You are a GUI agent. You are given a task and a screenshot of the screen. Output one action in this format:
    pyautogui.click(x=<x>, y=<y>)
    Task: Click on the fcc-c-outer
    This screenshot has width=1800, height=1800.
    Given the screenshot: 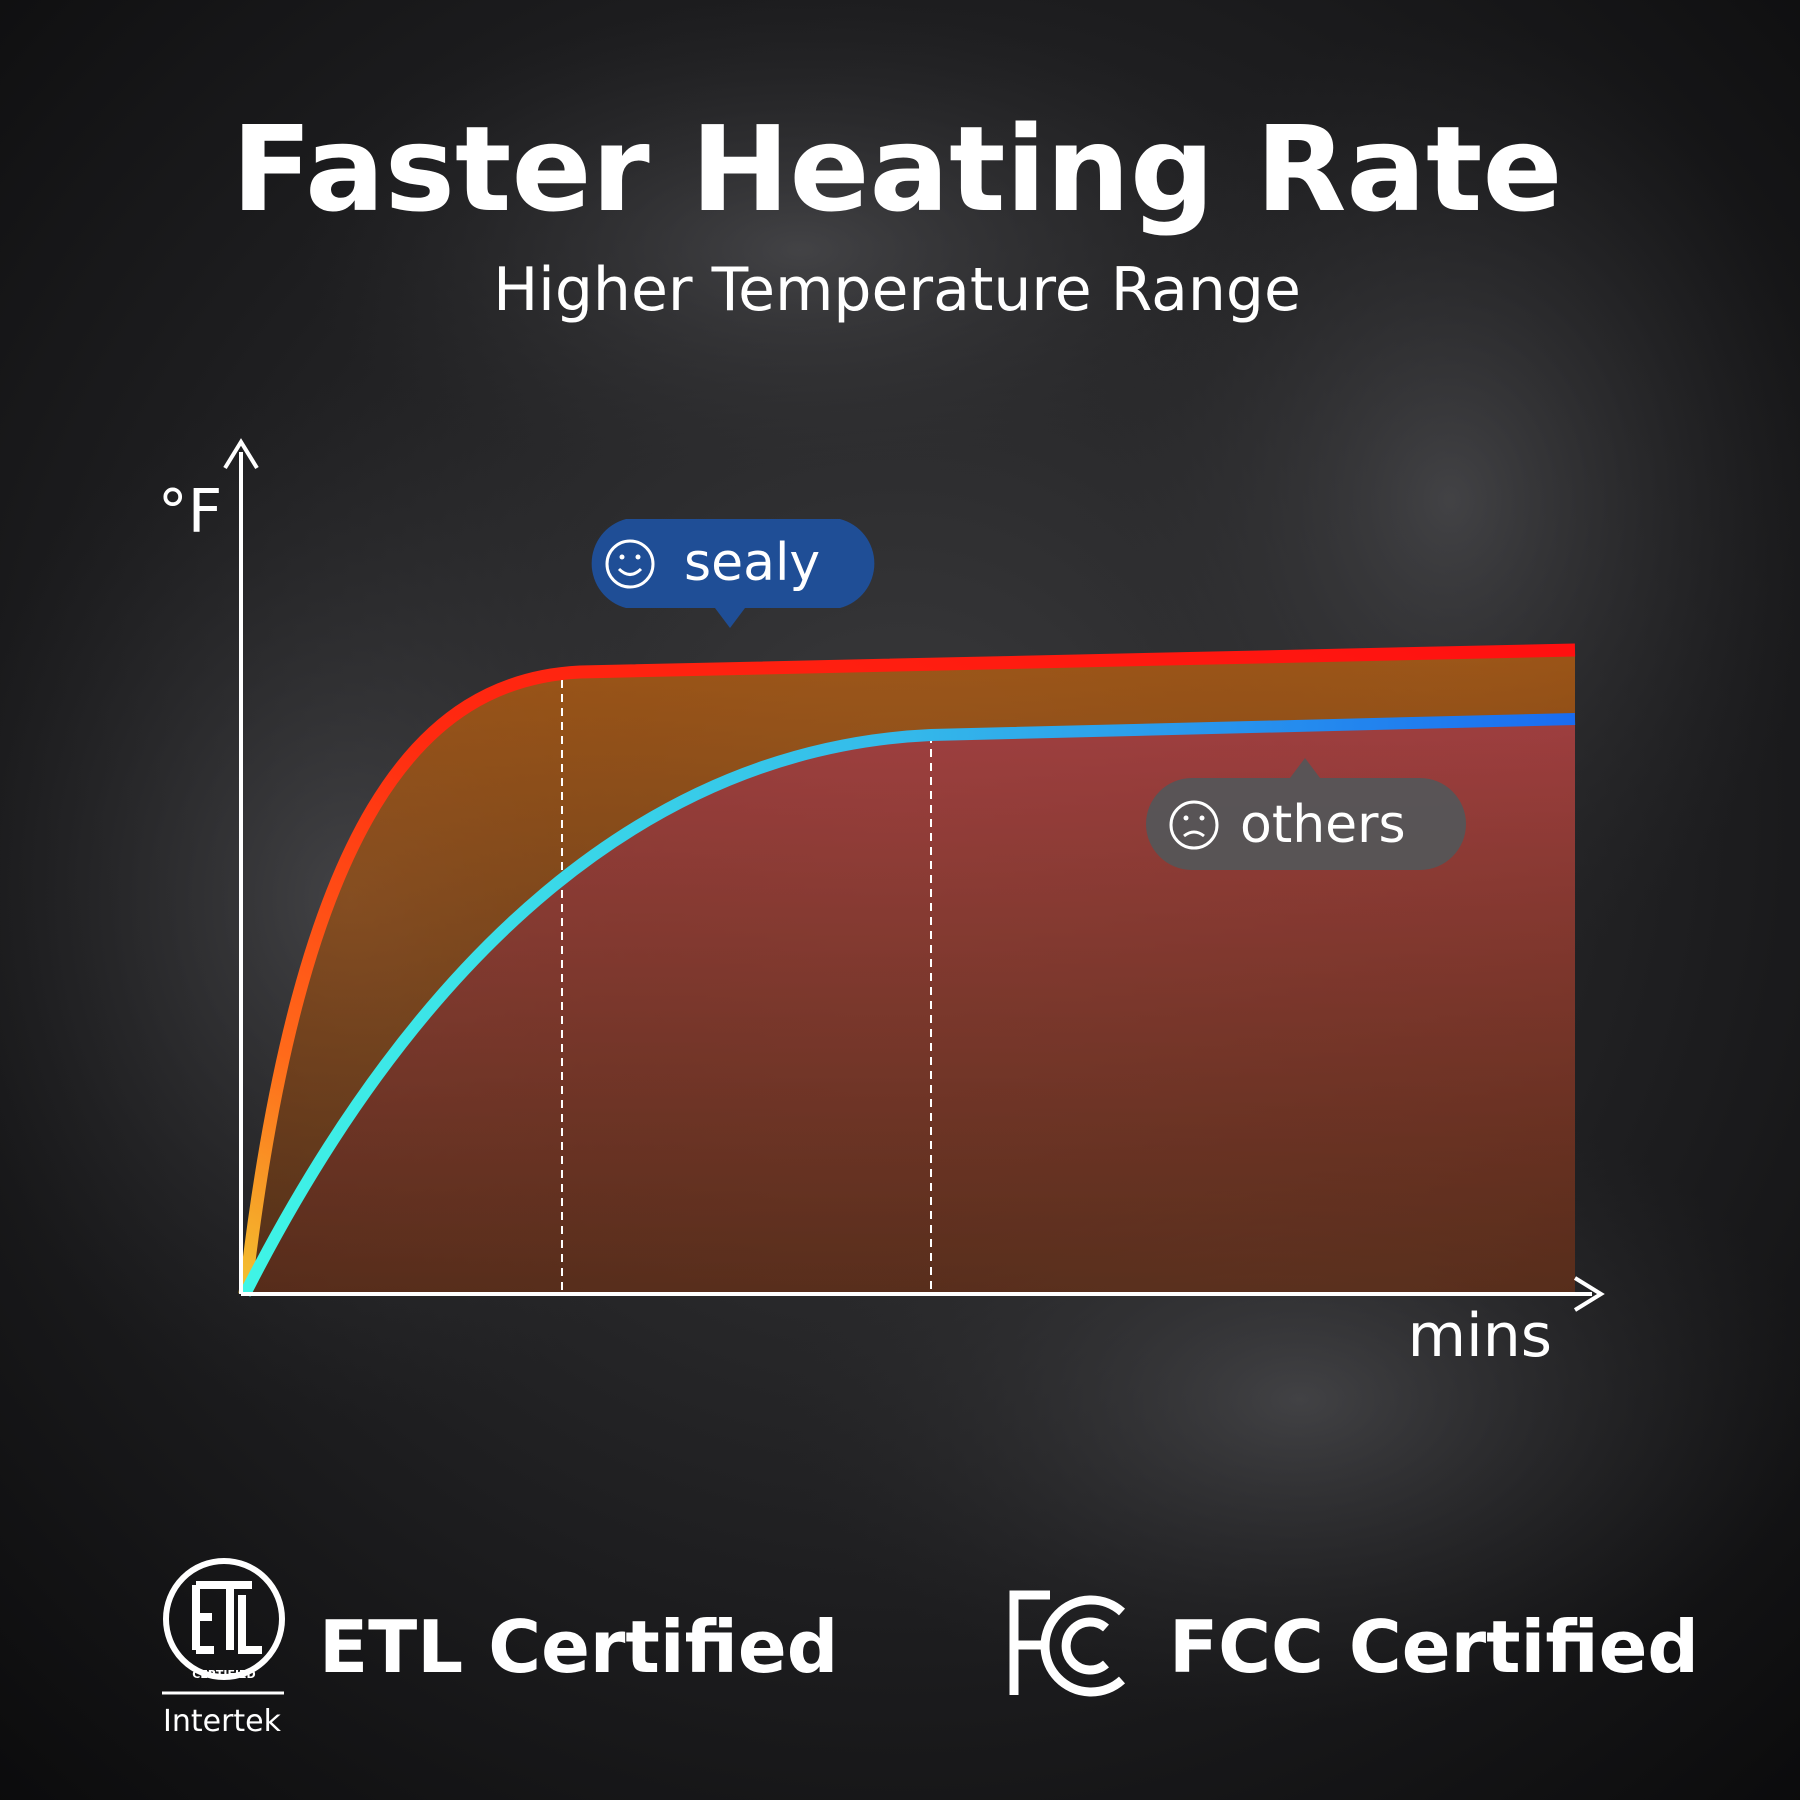 What is the action you would take?
    pyautogui.click(x=1083, y=1646)
    